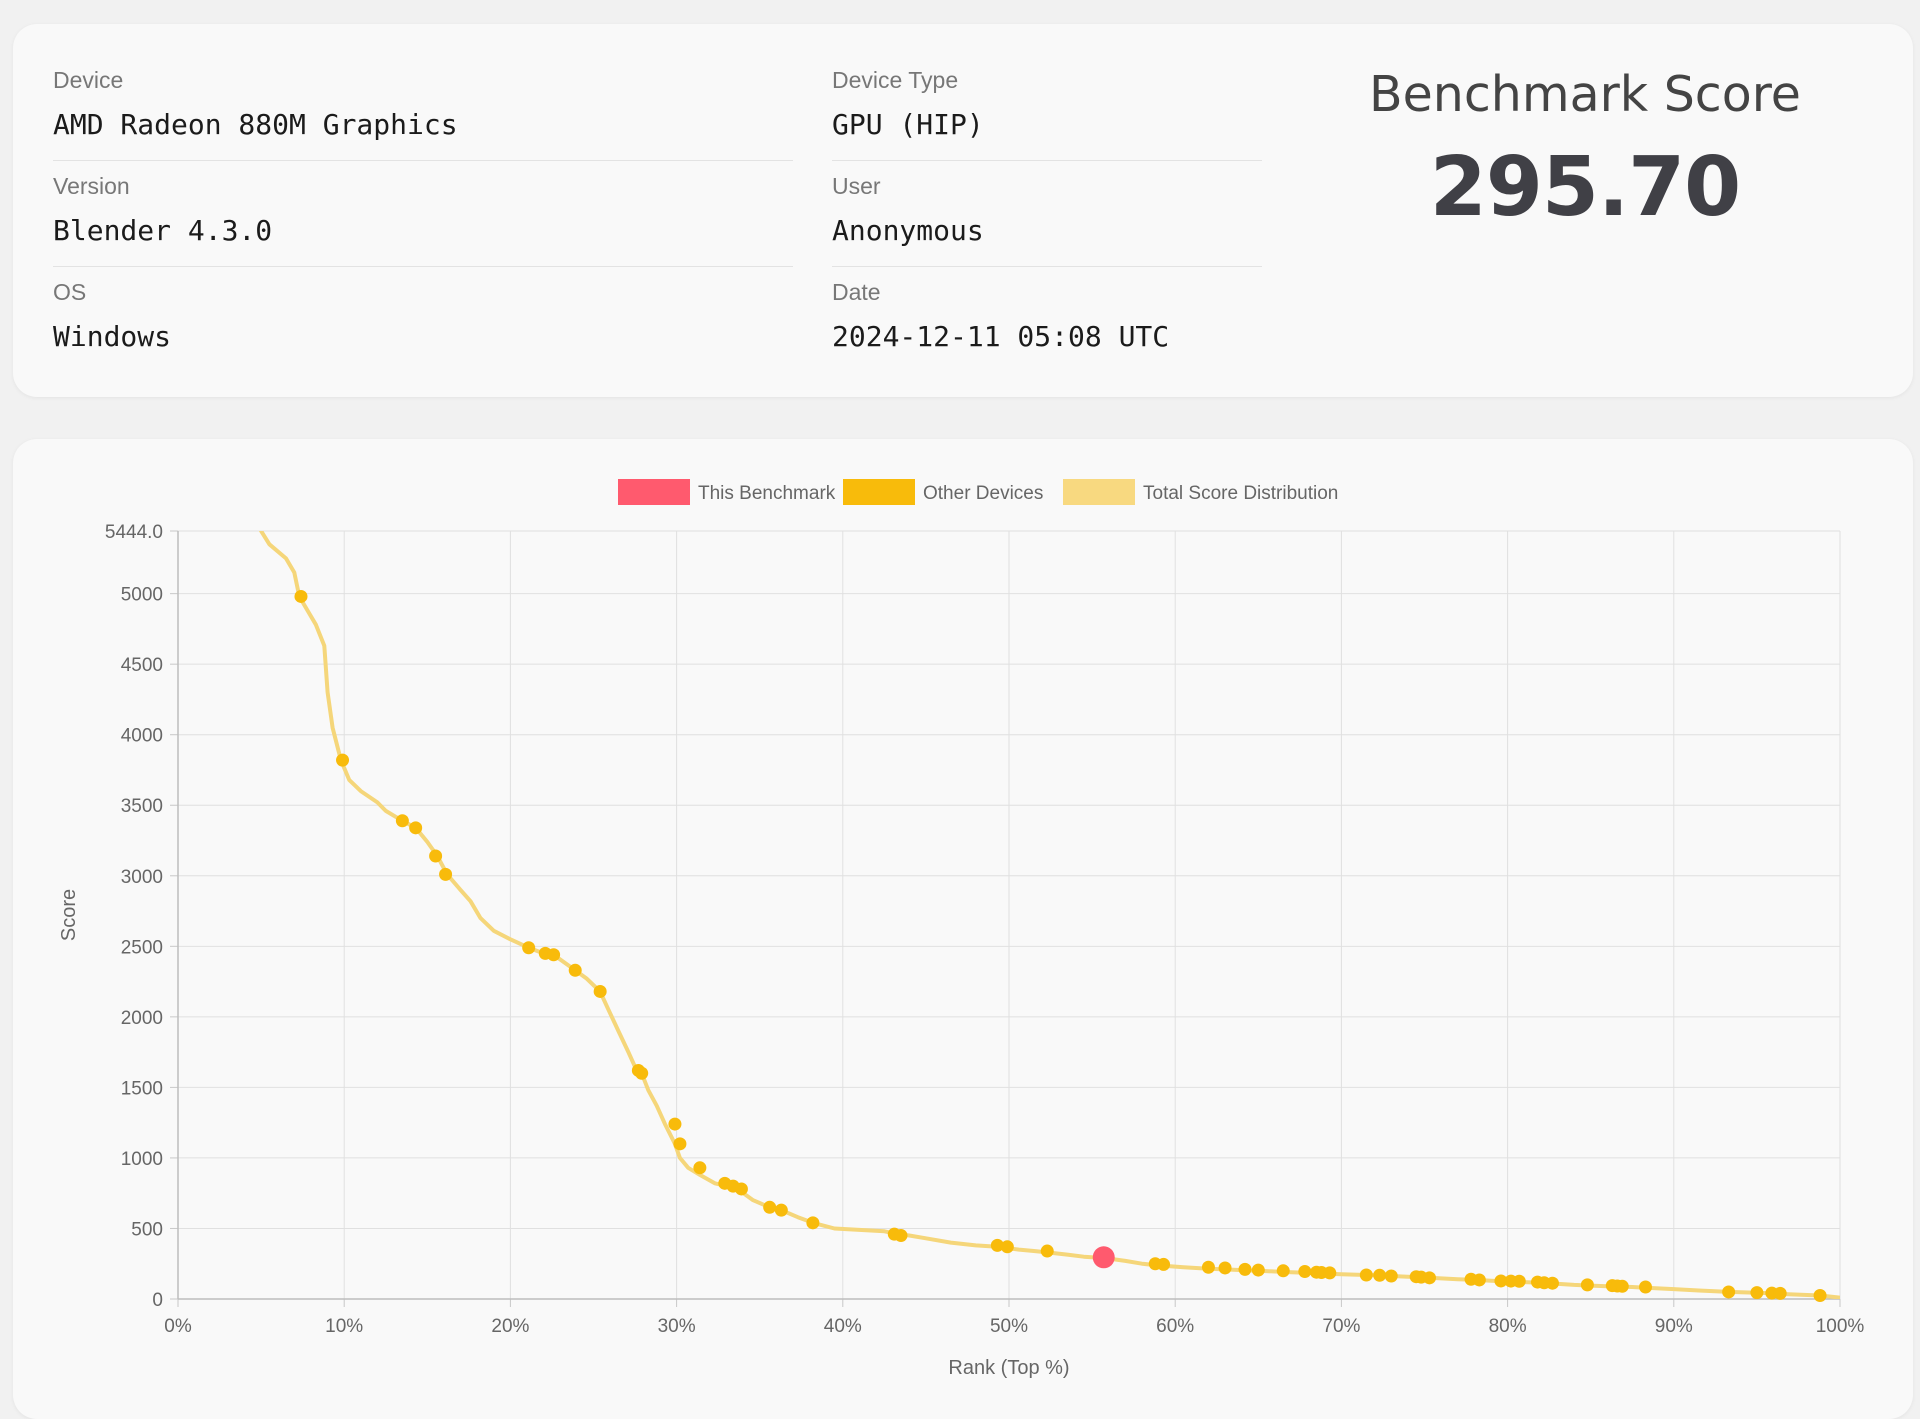  Describe the element at coordinates (983, 493) in the screenshot. I see `legend-label: Other Devices` at that location.